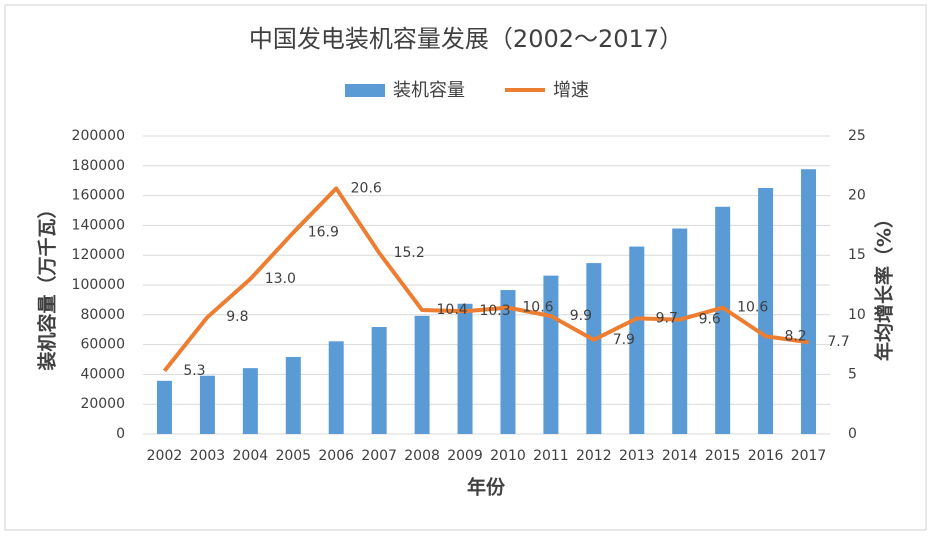 Image resolution: width=932 pixels, height=536 pixels. Describe the element at coordinates (571, 90) in the screenshot. I see `legend-label: 增速` at that location.